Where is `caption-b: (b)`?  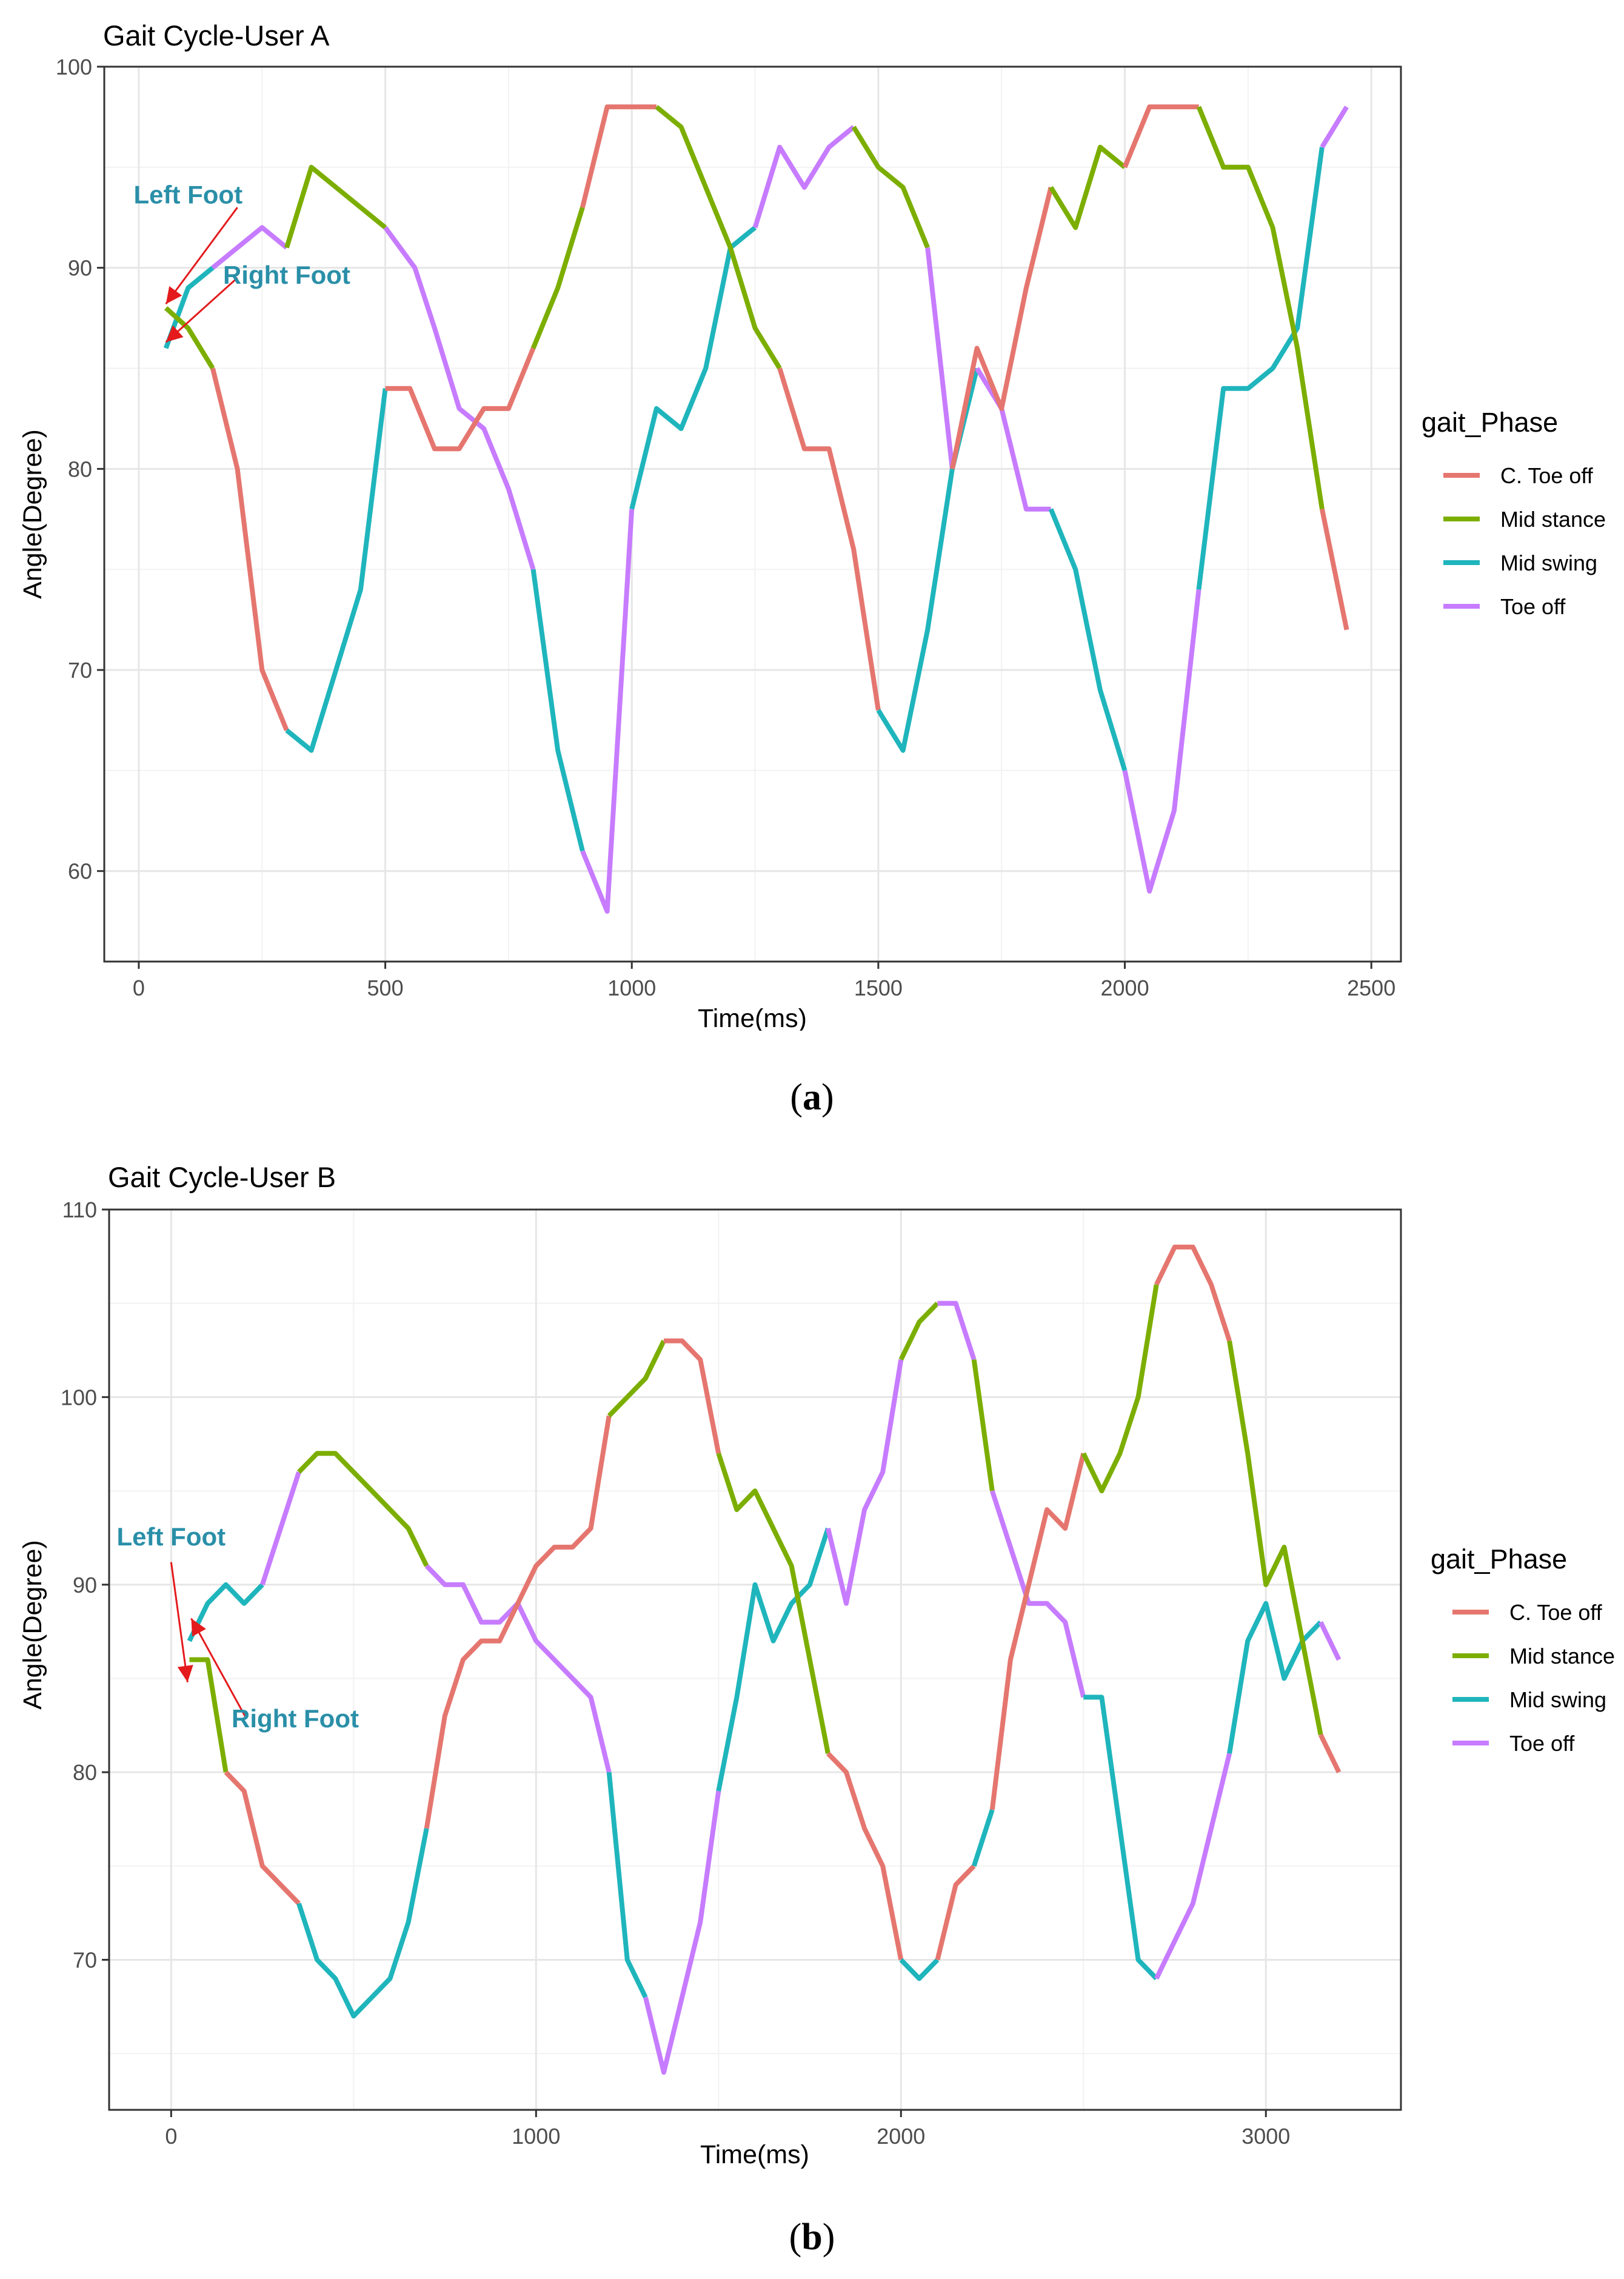 caption-b: (b) is located at coordinates (812, 2238).